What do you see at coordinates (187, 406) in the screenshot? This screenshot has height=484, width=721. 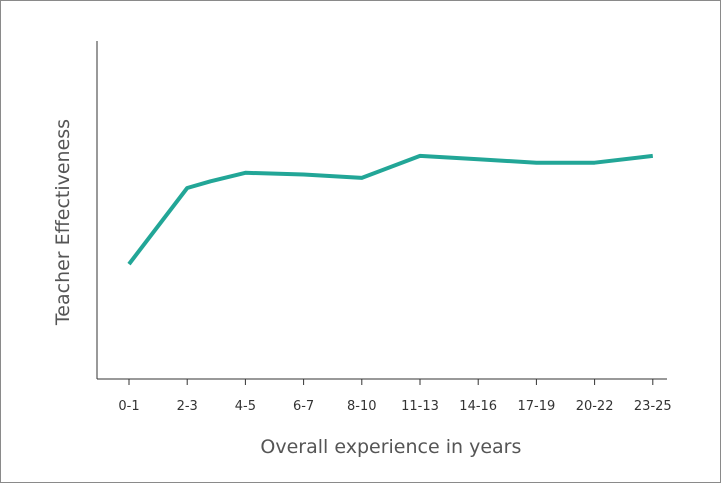 I see `x-tick-label: 2-3` at bounding box center [187, 406].